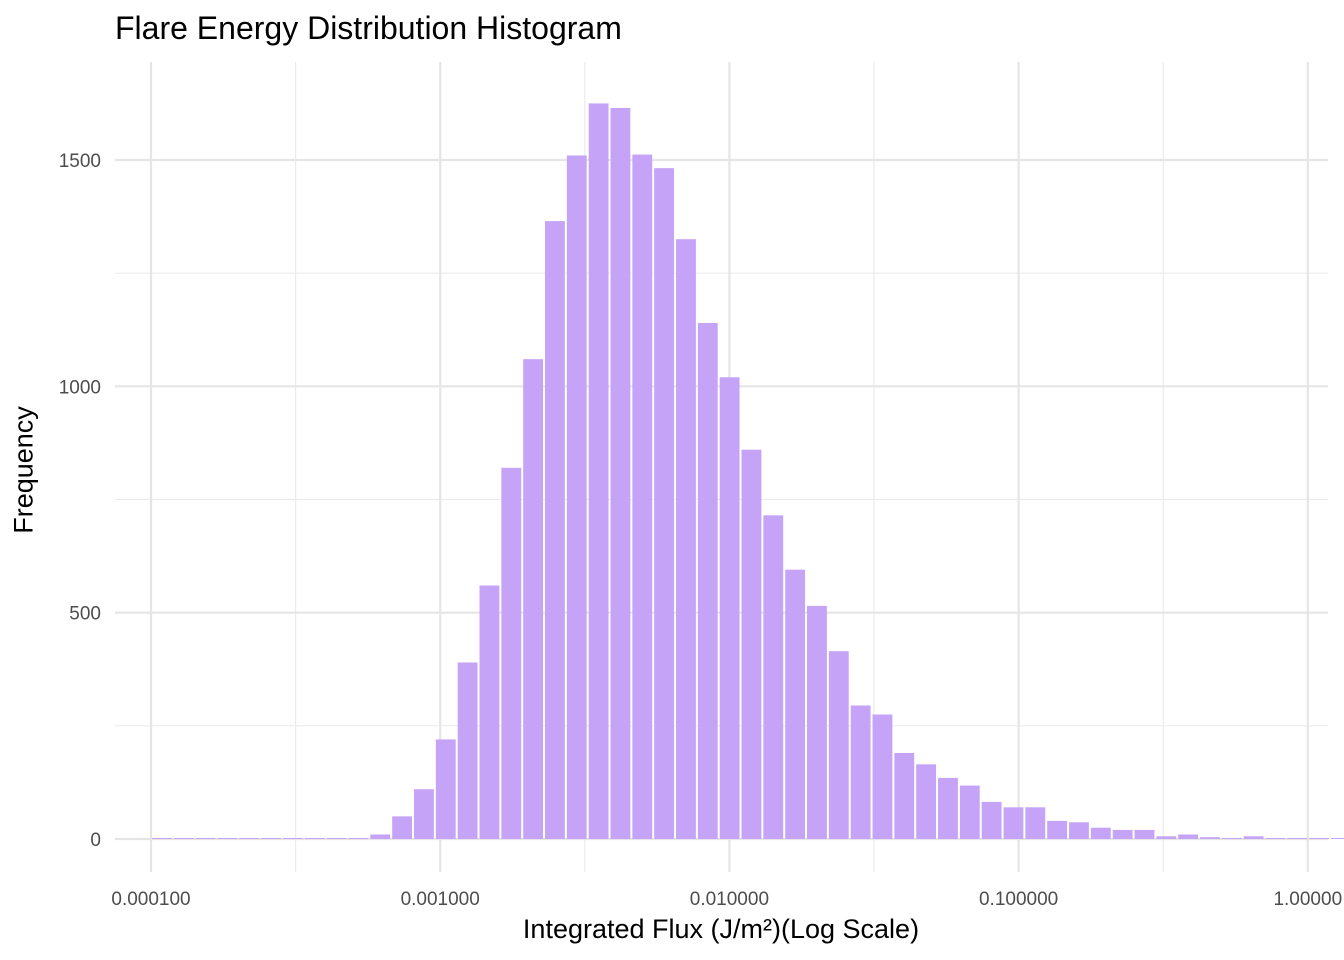  I want to click on x-tick-label: 1.00000, so click(1307, 899).